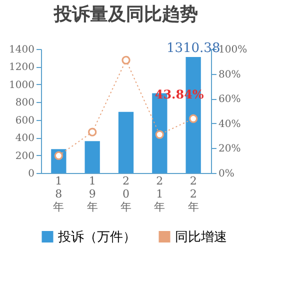 Image resolution: width=300 pixels, height=281 pixels. I want to click on legend-label: 同比增速, so click(201, 237).